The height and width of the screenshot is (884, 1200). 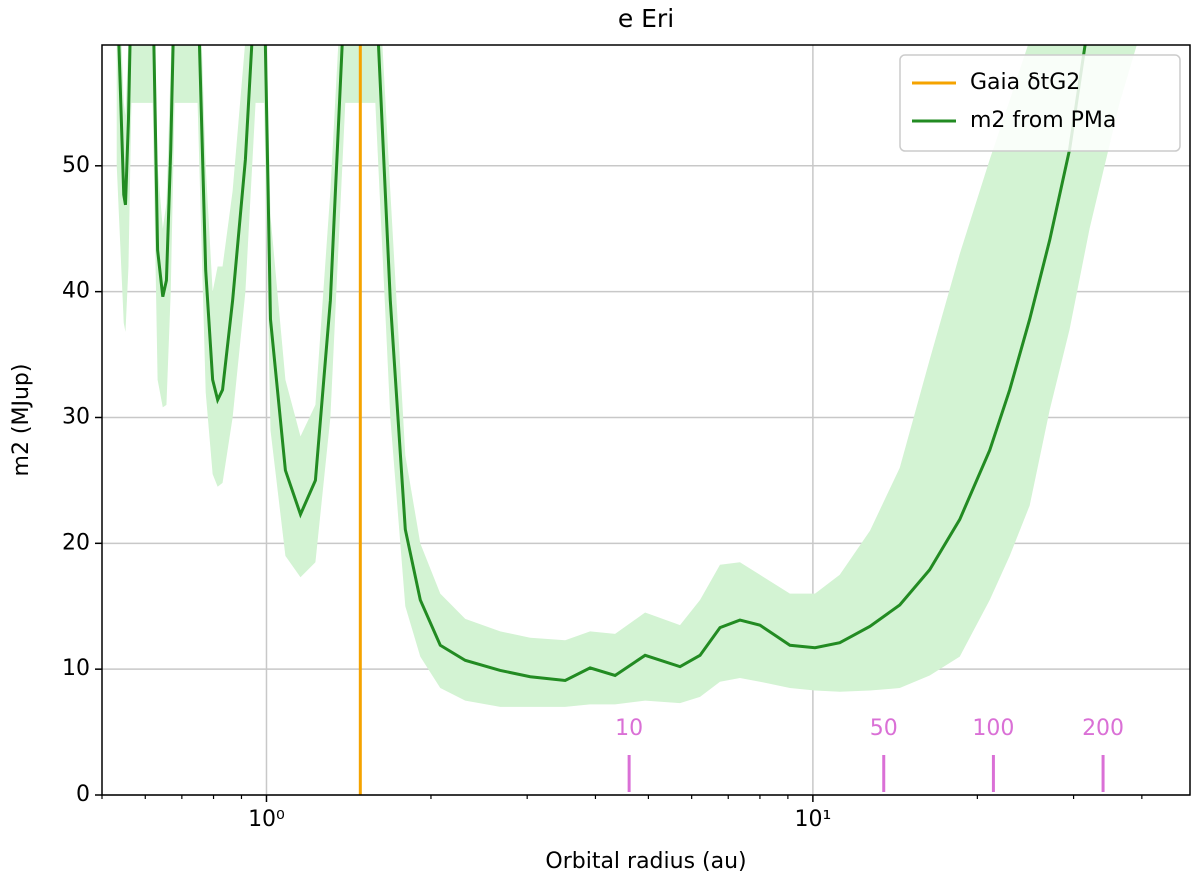 What do you see at coordinates (76, 165) in the screenshot?
I see `y-tick-label: 50` at bounding box center [76, 165].